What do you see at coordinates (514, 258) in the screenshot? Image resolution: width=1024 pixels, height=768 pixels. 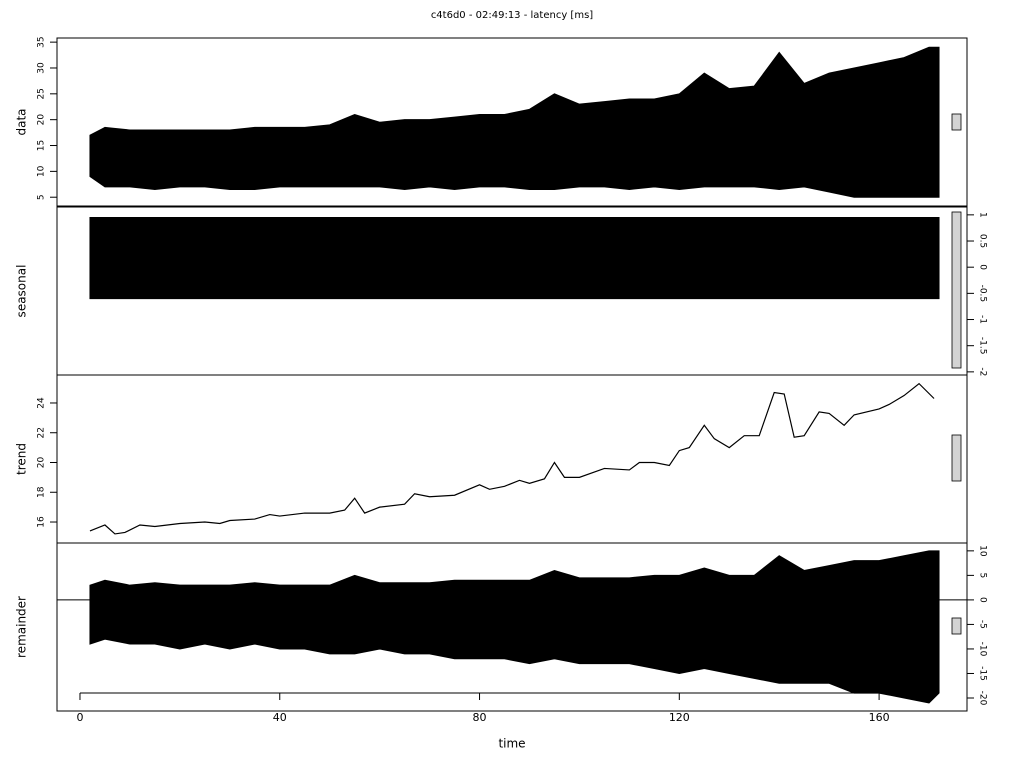 I see `band` at bounding box center [514, 258].